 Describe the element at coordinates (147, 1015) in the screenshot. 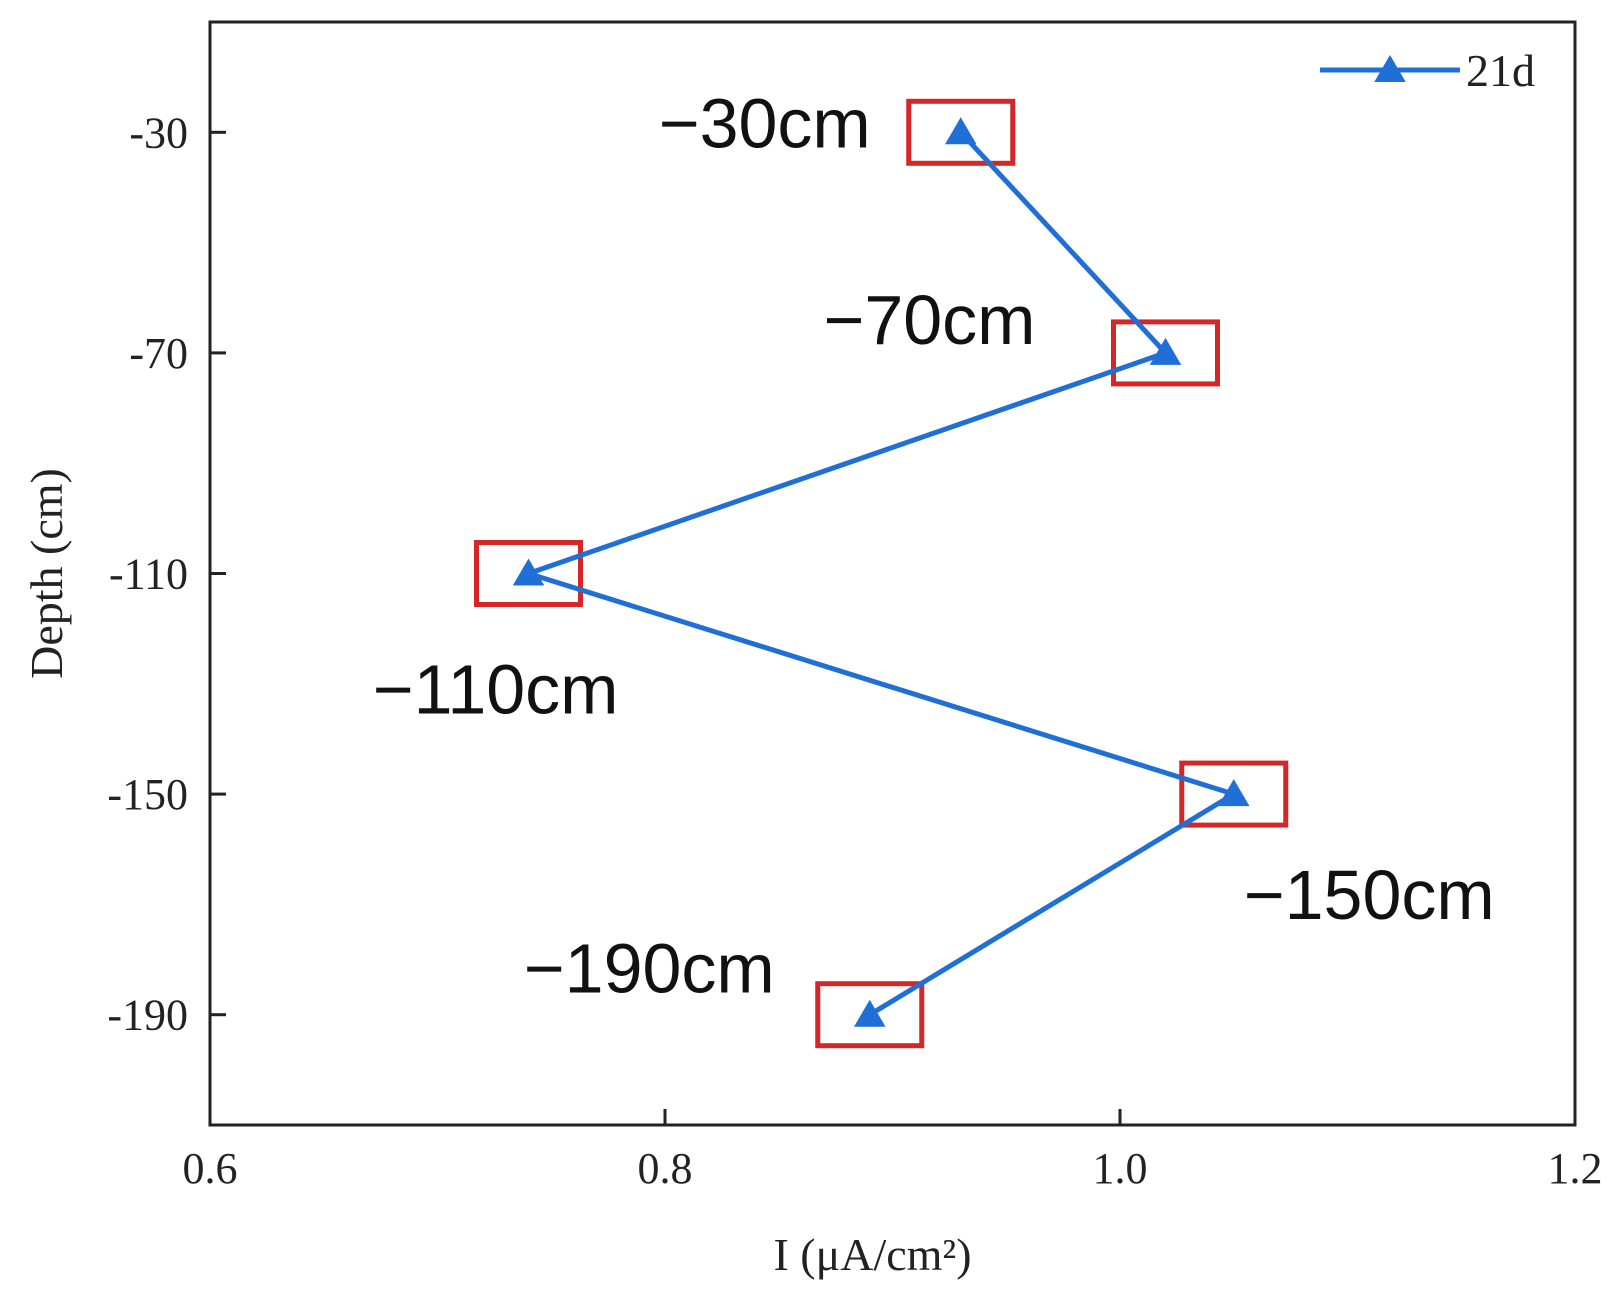

I see `y-tick-label: -190` at that location.